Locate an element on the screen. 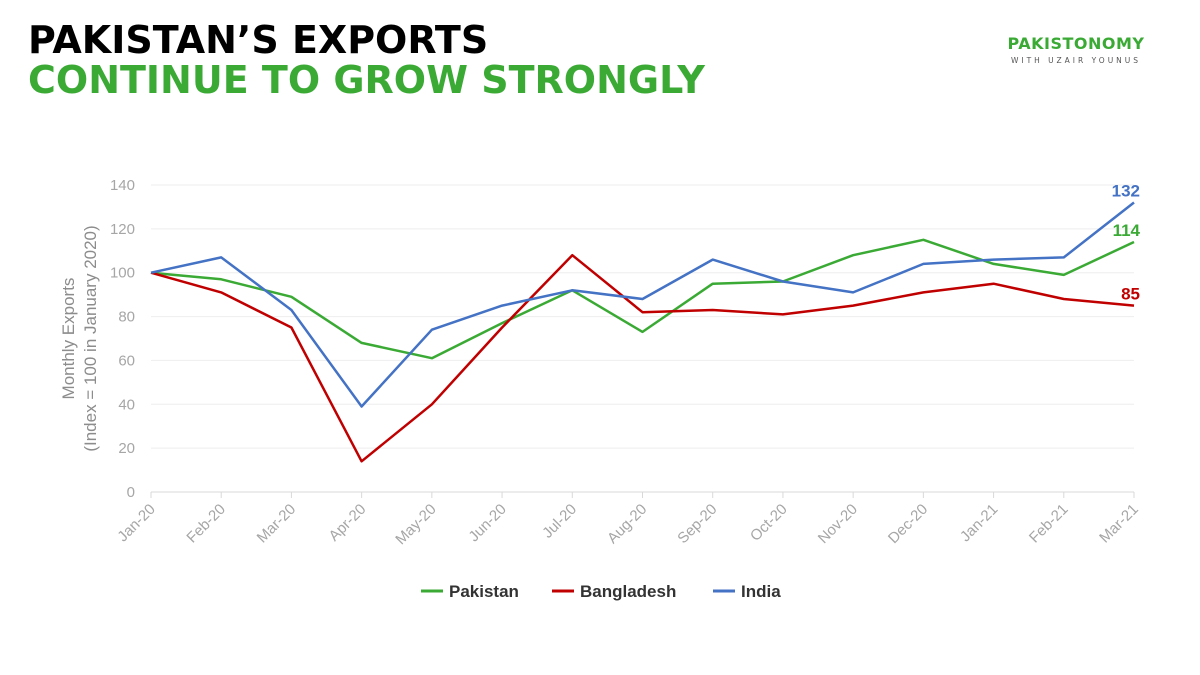 The height and width of the screenshot is (675, 1200). end-label-bangladesh: 85 is located at coordinates (1130, 294).